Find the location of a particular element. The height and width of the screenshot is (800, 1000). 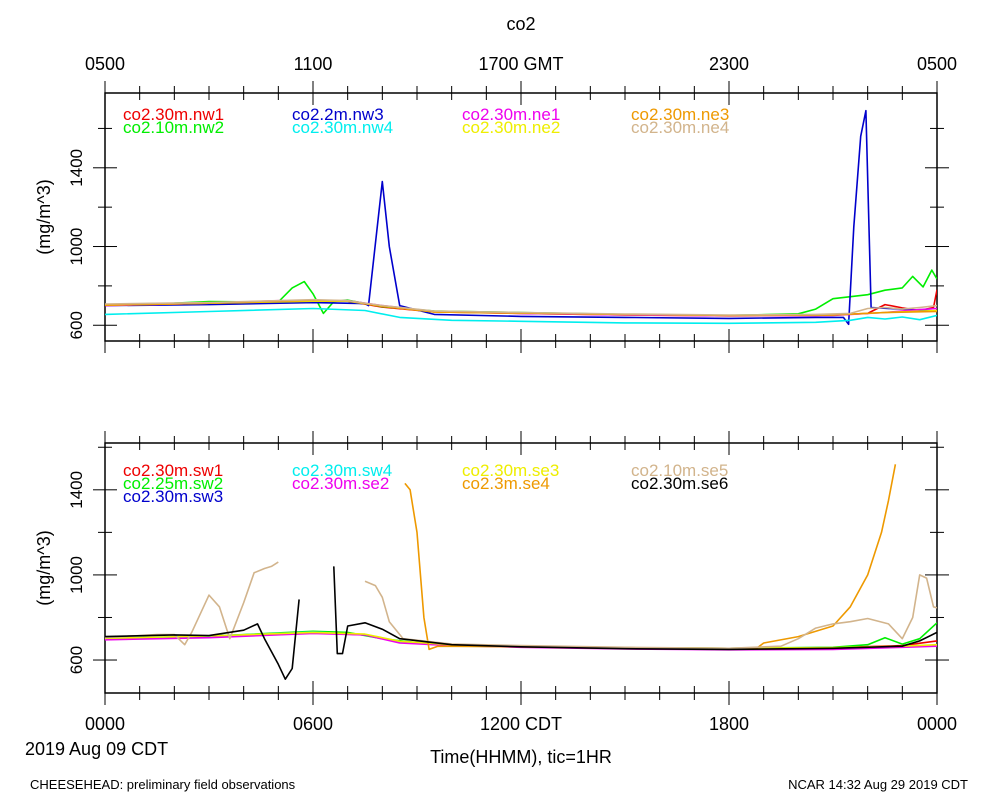

legend-entry: co2.30m.ne3 is located at coordinates (680, 114).